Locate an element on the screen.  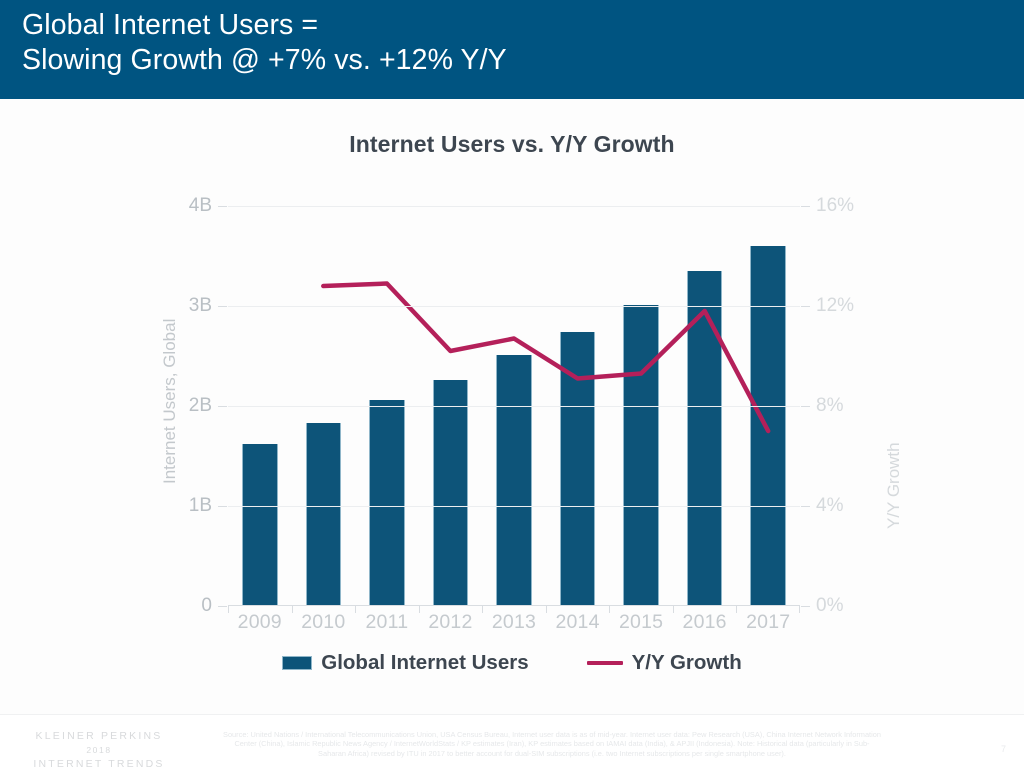
bar-2016 is located at coordinates (704, 438).